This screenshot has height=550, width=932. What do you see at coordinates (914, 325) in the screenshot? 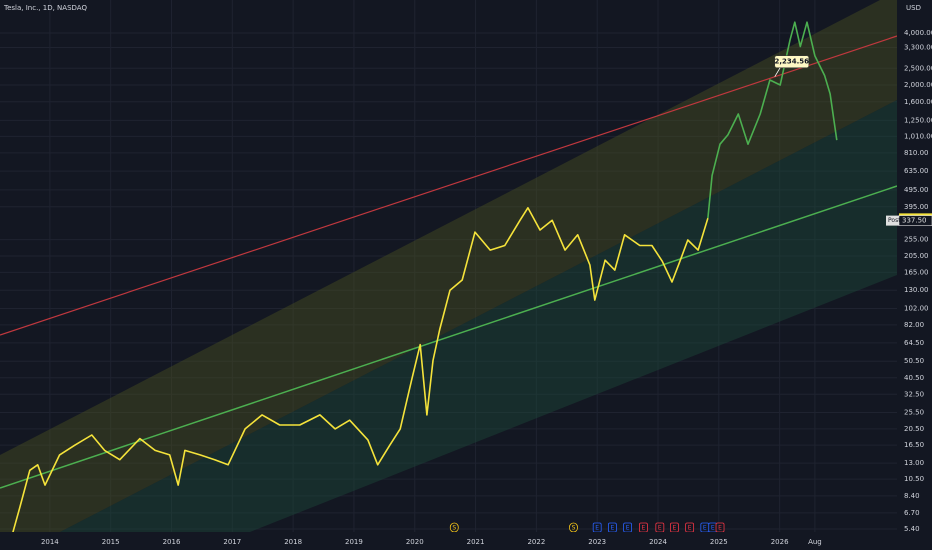
I see `y-tick-label: 82.00` at bounding box center [914, 325].